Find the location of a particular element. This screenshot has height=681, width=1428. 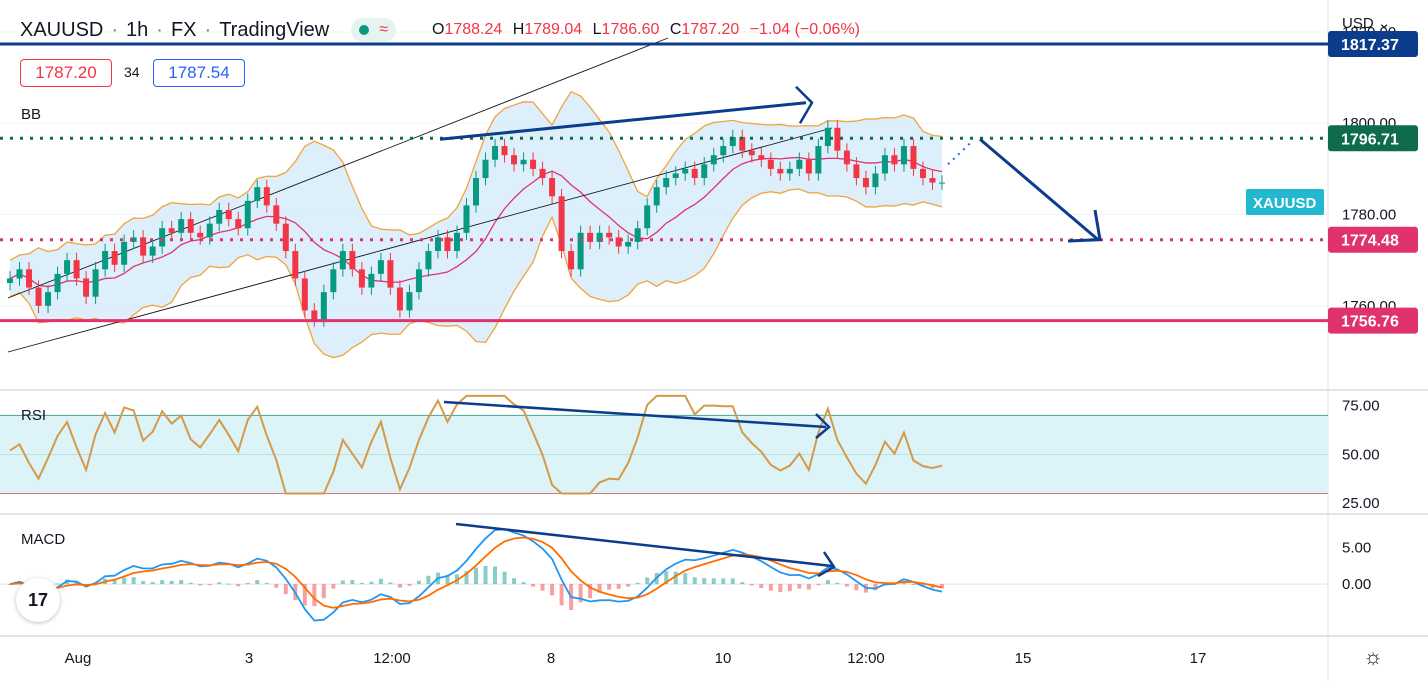

price-tag-label: 1796.71 is located at coordinates (1370, 139).